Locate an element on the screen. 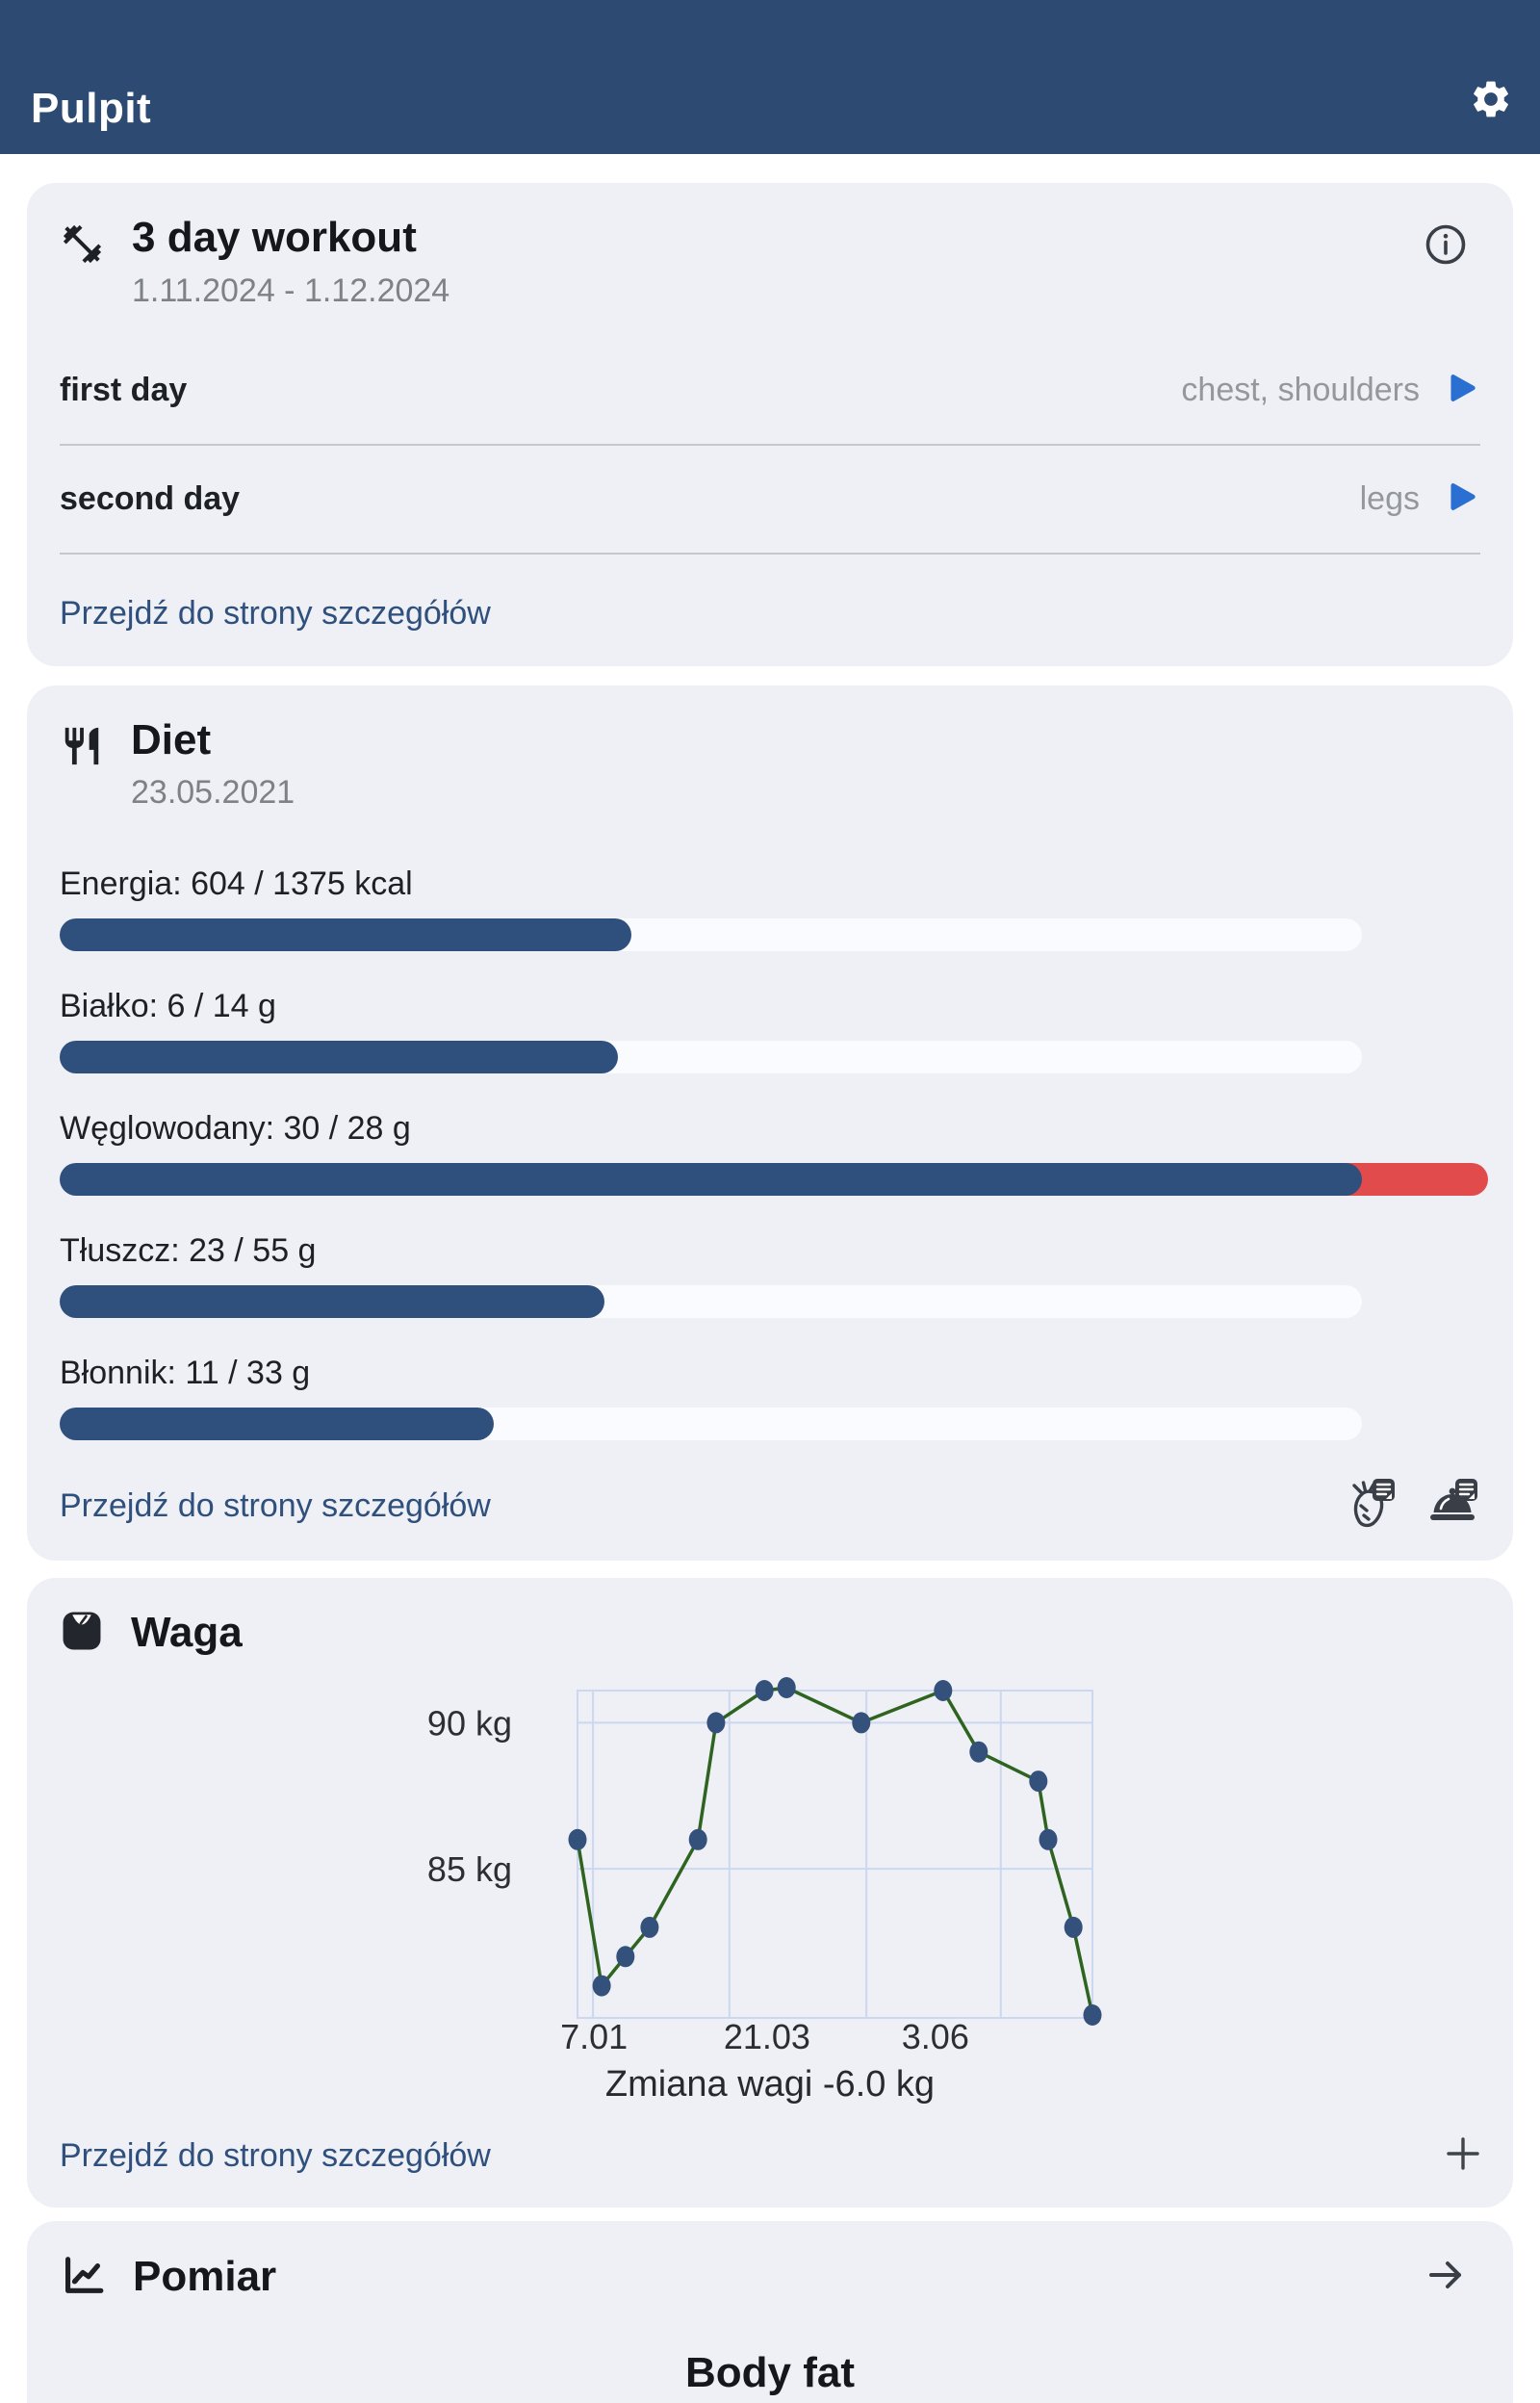 Image resolution: width=1540 pixels, height=2403 pixels. diet-footer: Przejdź do strony szczegółów is located at coordinates (770, 1506).